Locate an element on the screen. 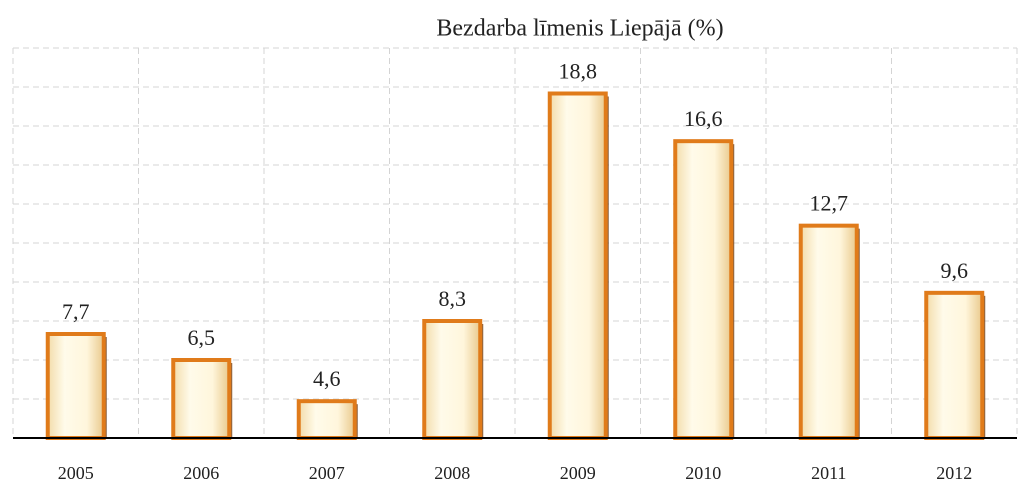 The width and height of the screenshot is (1019, 484). data-label: 6,5 is located at coordinates (202, 337).